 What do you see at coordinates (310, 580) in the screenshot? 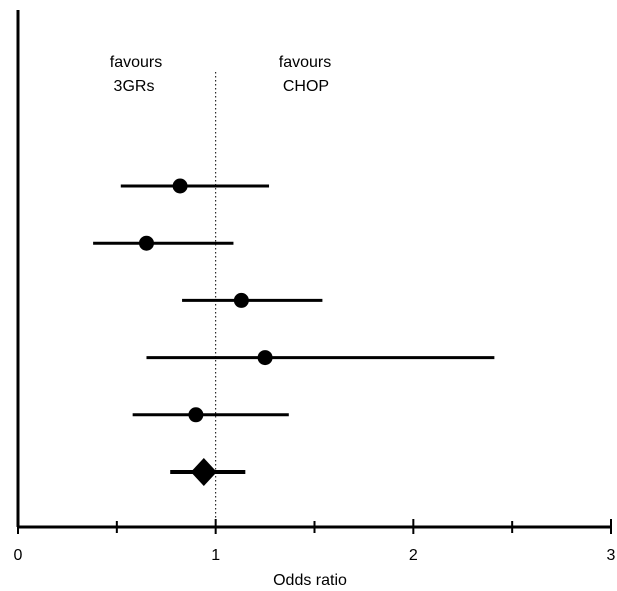
I see `x-axis-label: Odds ratio` at bounding box center [310, 580].